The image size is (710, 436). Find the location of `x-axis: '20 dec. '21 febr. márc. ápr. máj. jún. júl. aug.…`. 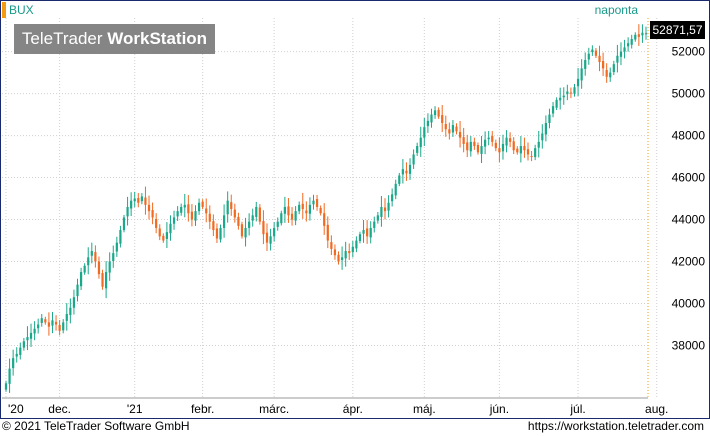

x-axis: '20 dec. '21 febr. márc. ápr. máj. jún. júl. aug.… is located at coordinates (338, 409).